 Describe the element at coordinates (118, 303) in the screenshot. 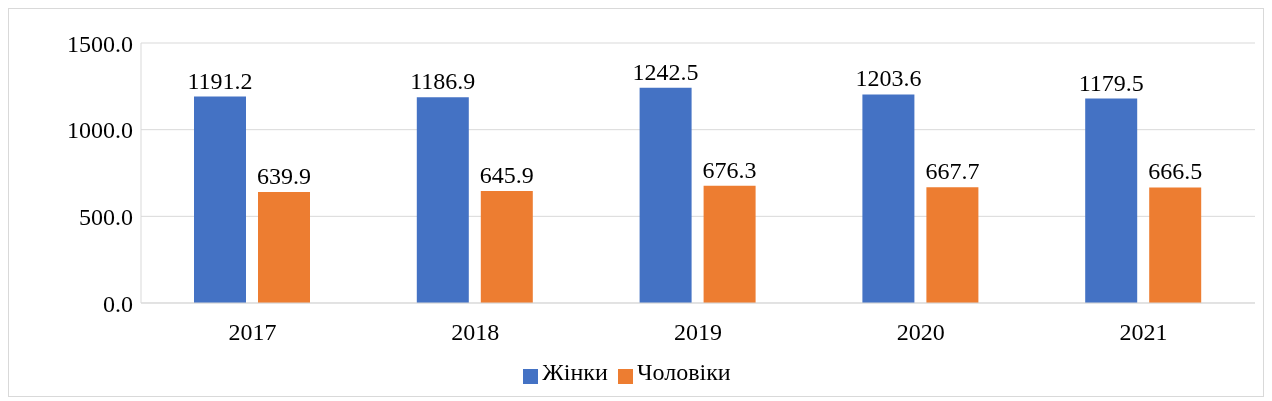

I see `y-tick-label: 0.0` at that location.